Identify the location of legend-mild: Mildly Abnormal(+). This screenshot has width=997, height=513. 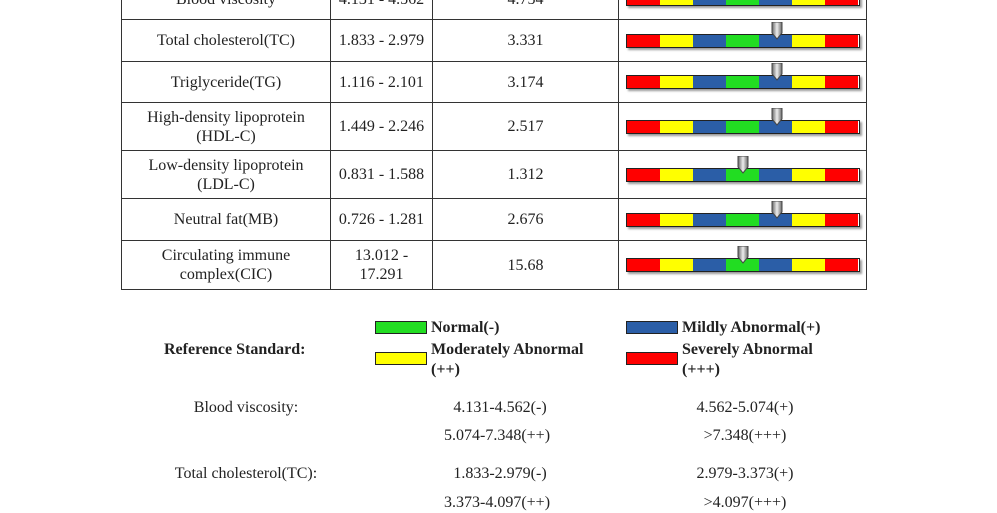
(751, 327).